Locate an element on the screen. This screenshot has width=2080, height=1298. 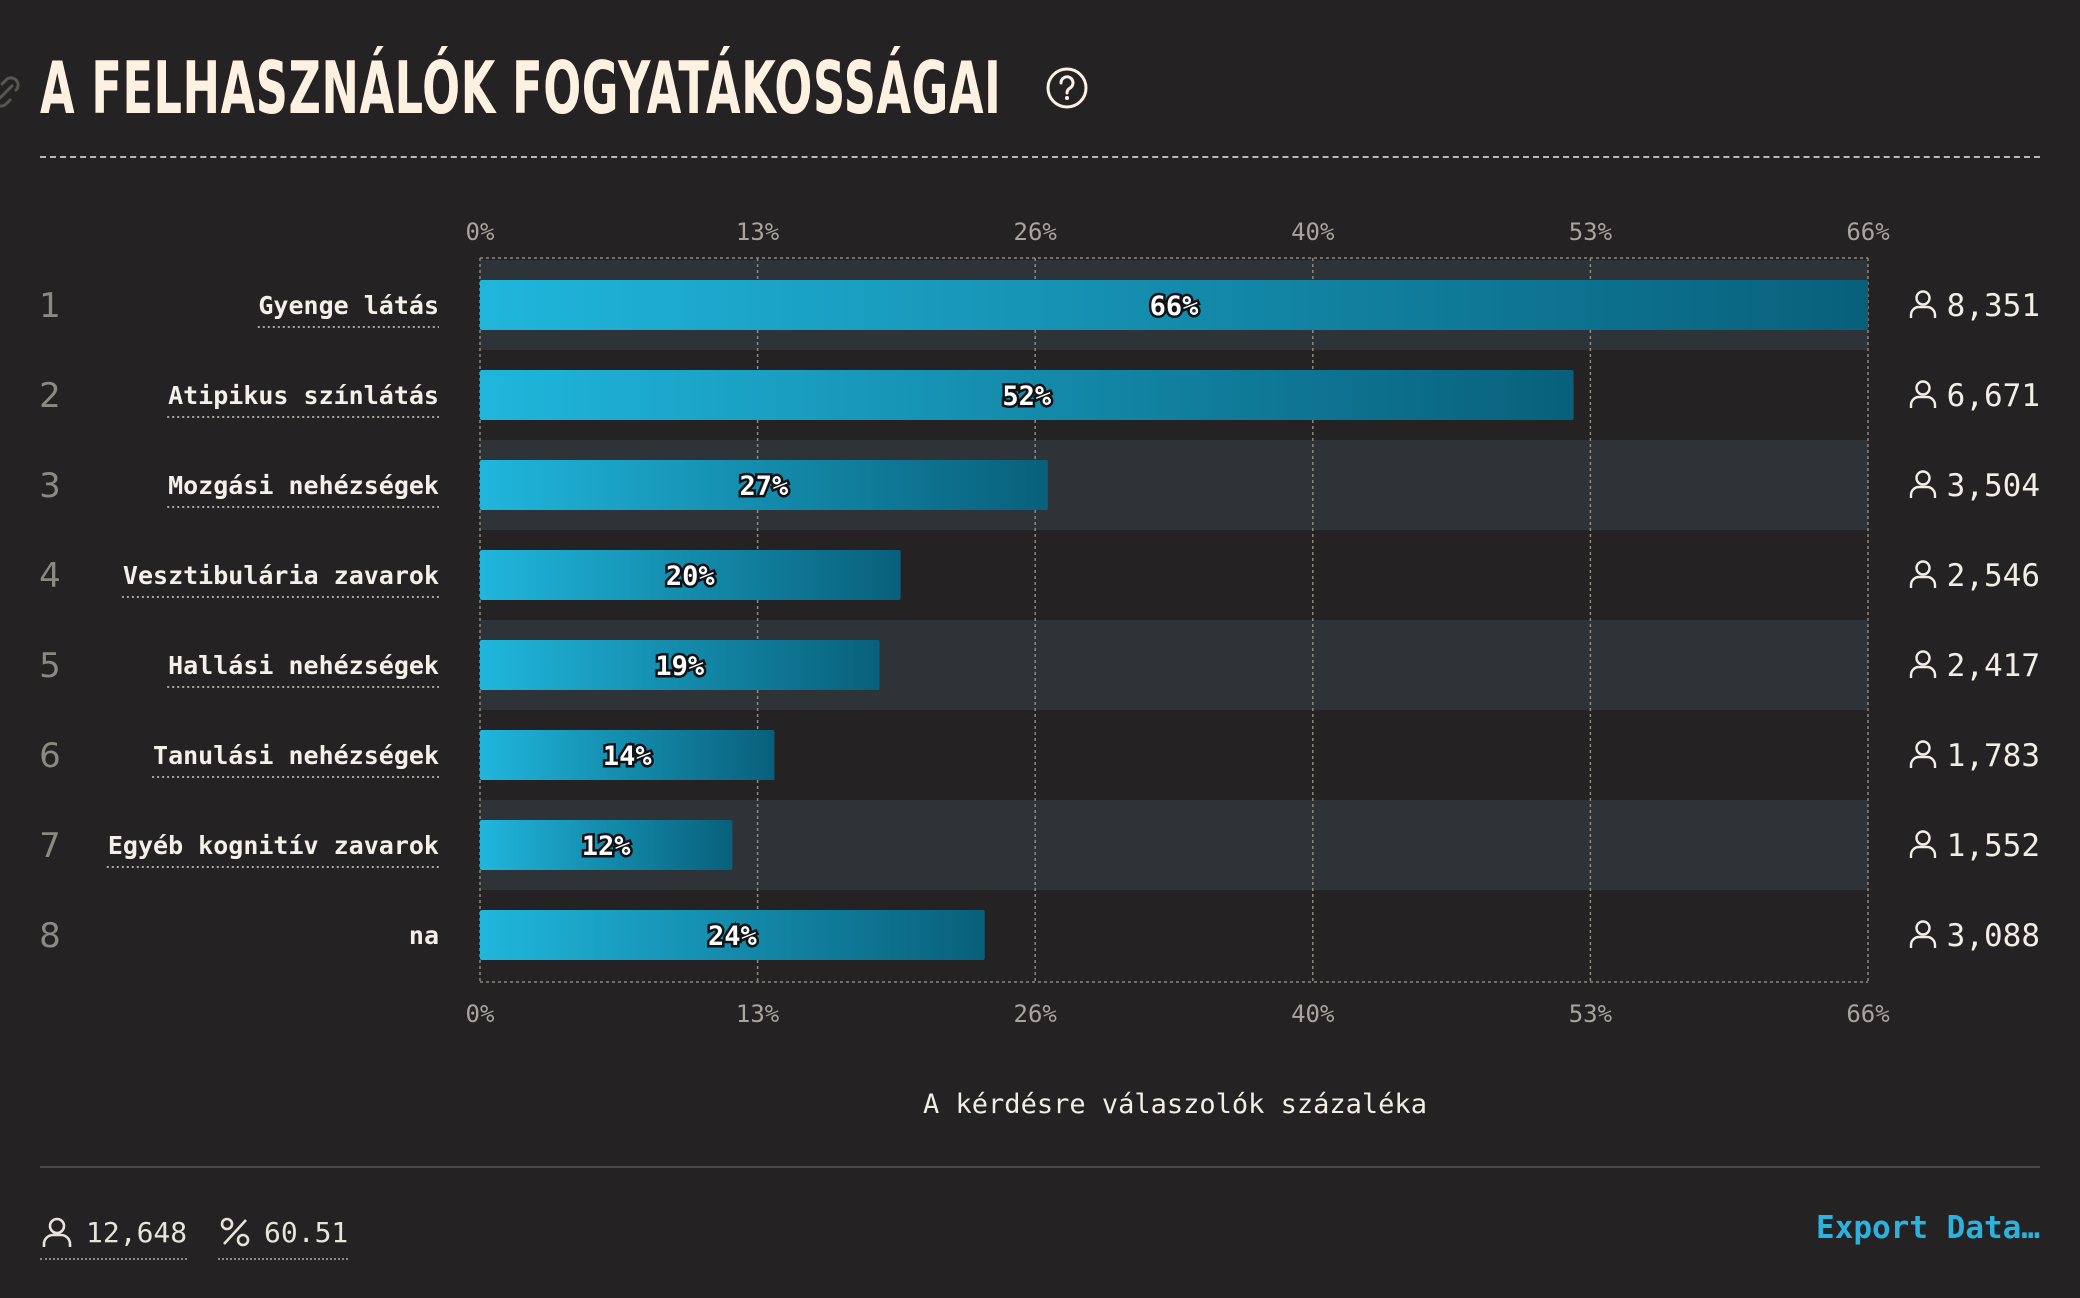
rank-number: 7 is located at coordinates (50, 846).